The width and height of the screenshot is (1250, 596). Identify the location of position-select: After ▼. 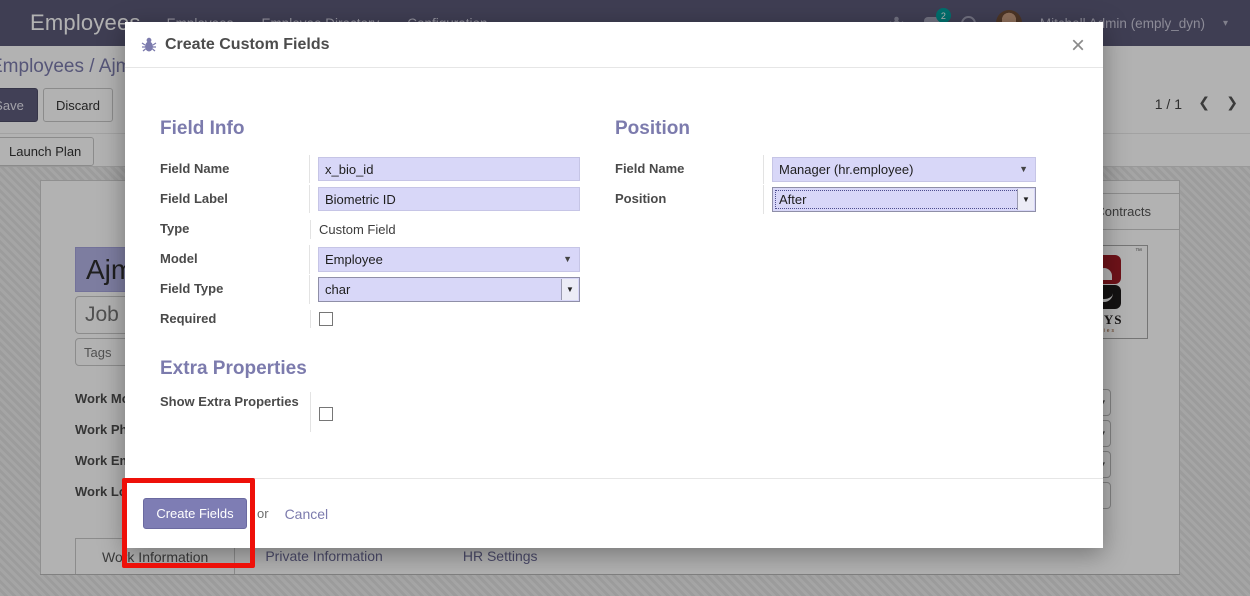
(904, 199).